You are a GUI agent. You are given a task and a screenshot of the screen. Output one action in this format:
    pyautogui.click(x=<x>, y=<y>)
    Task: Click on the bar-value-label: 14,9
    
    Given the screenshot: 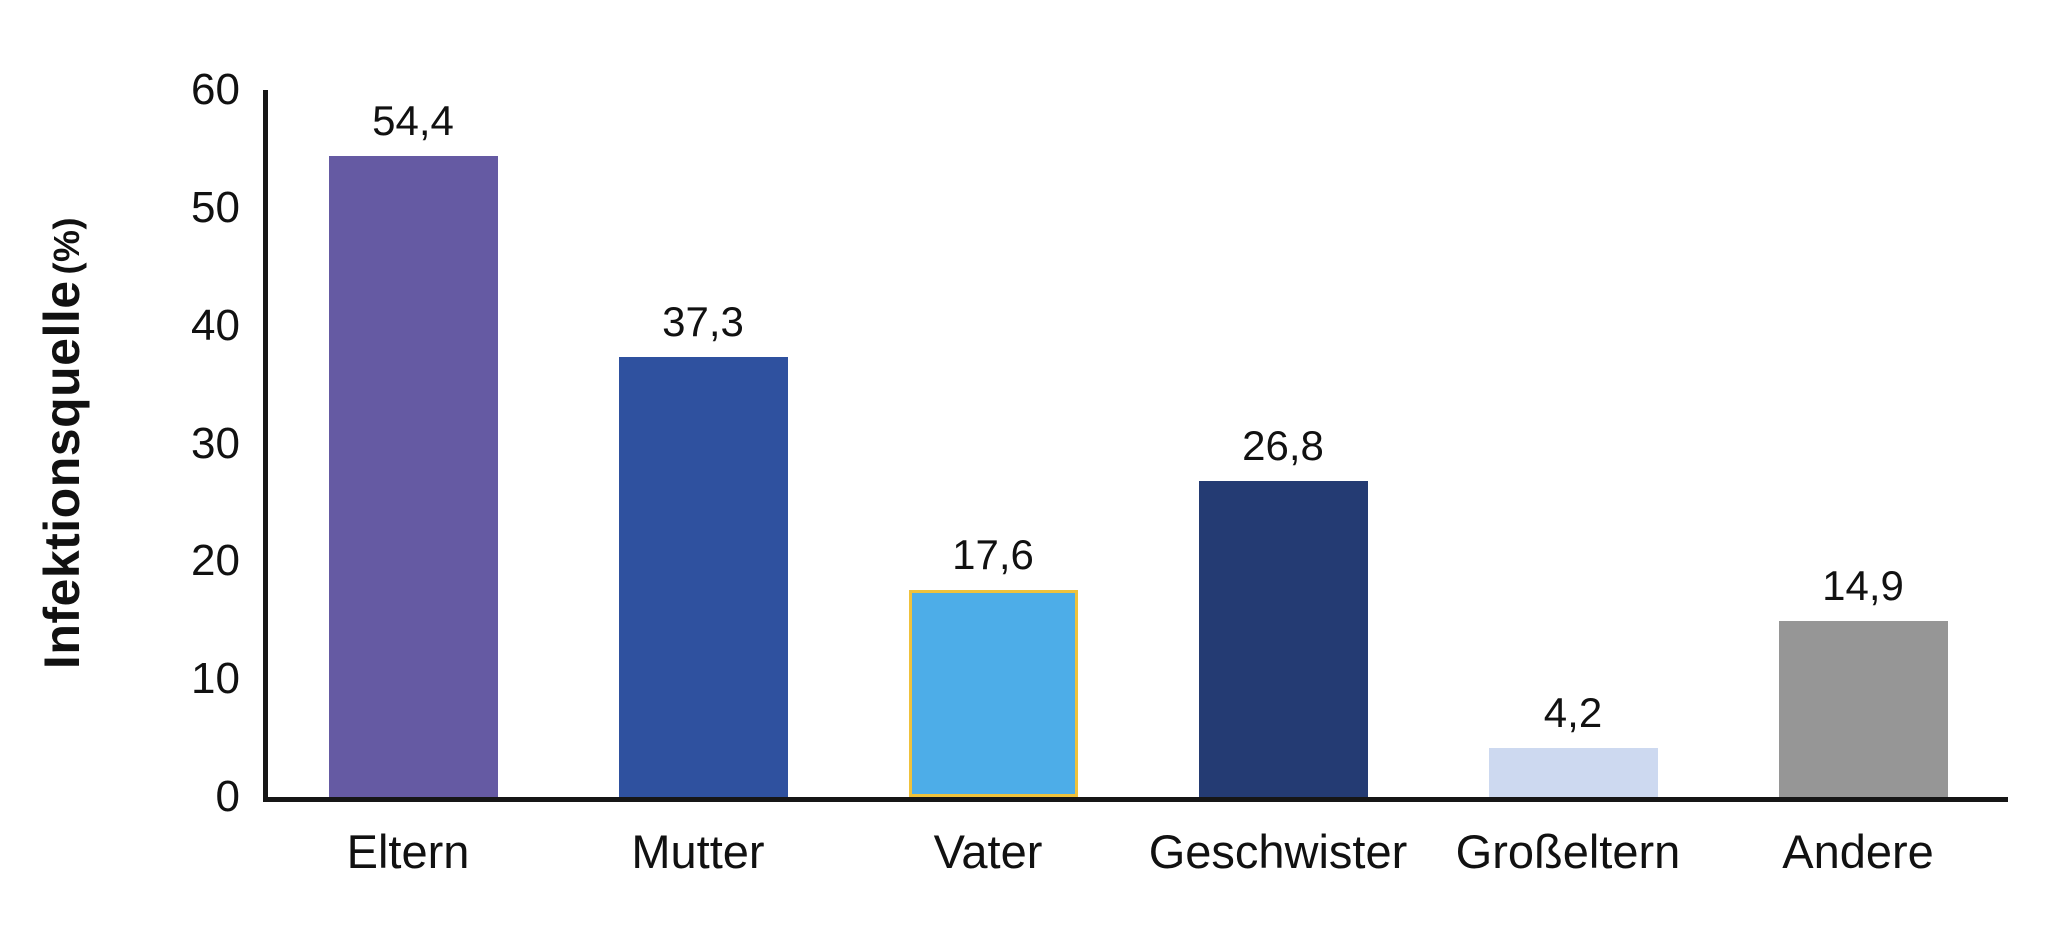 What is the action you would take?
    pyautogui.click(x=1863, y=585)
    